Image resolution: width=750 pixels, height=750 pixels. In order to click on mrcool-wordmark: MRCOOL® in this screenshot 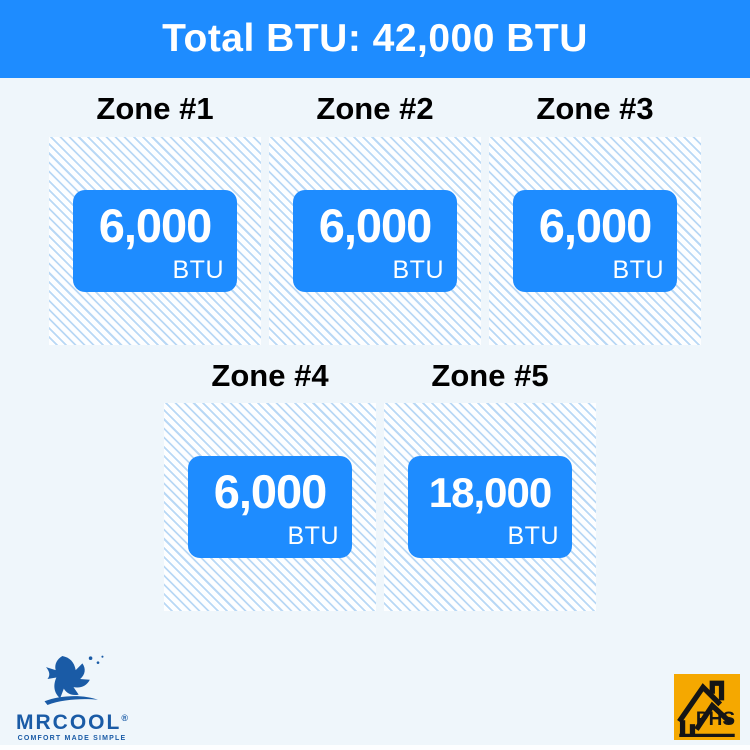, I will do `click(72, 720)`.